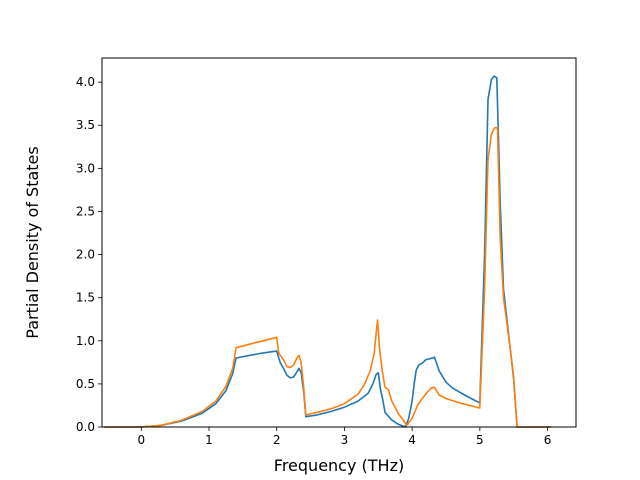  Describe the element at coordinates (412, 440) in the screenshot. I see `x-tick-label: 4` at that location.